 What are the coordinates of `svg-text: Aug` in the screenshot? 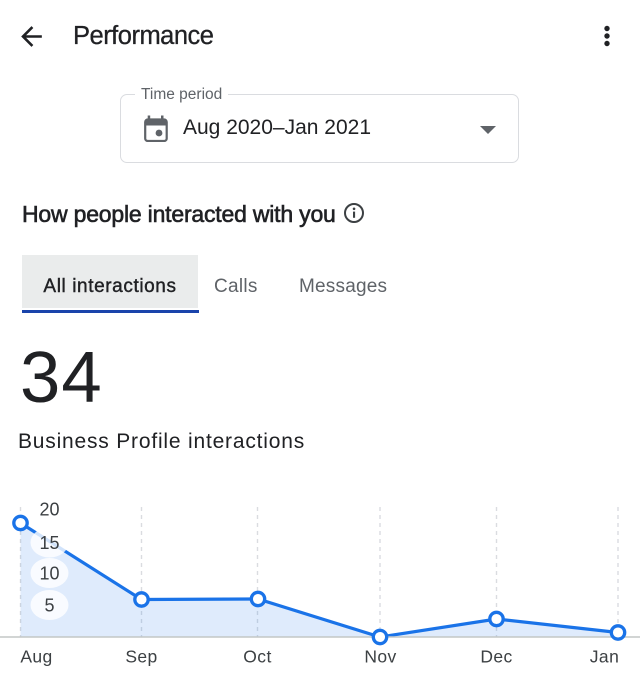 It's located at (36, 657).